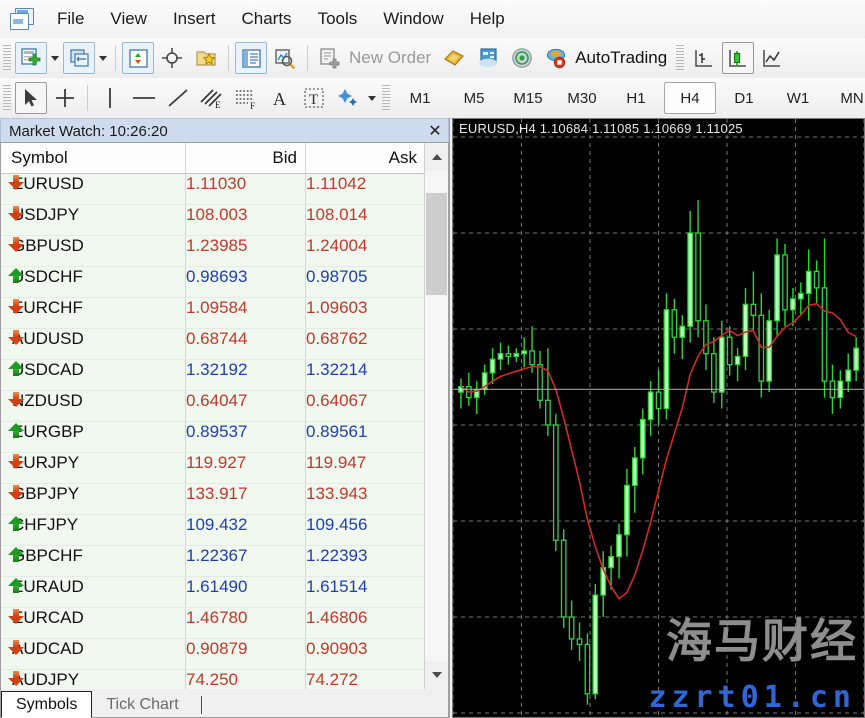 The image size is (865, 718). Describe the element at coordinates (330, 58) in the screenshot. I see `new-order-icon` at that location.